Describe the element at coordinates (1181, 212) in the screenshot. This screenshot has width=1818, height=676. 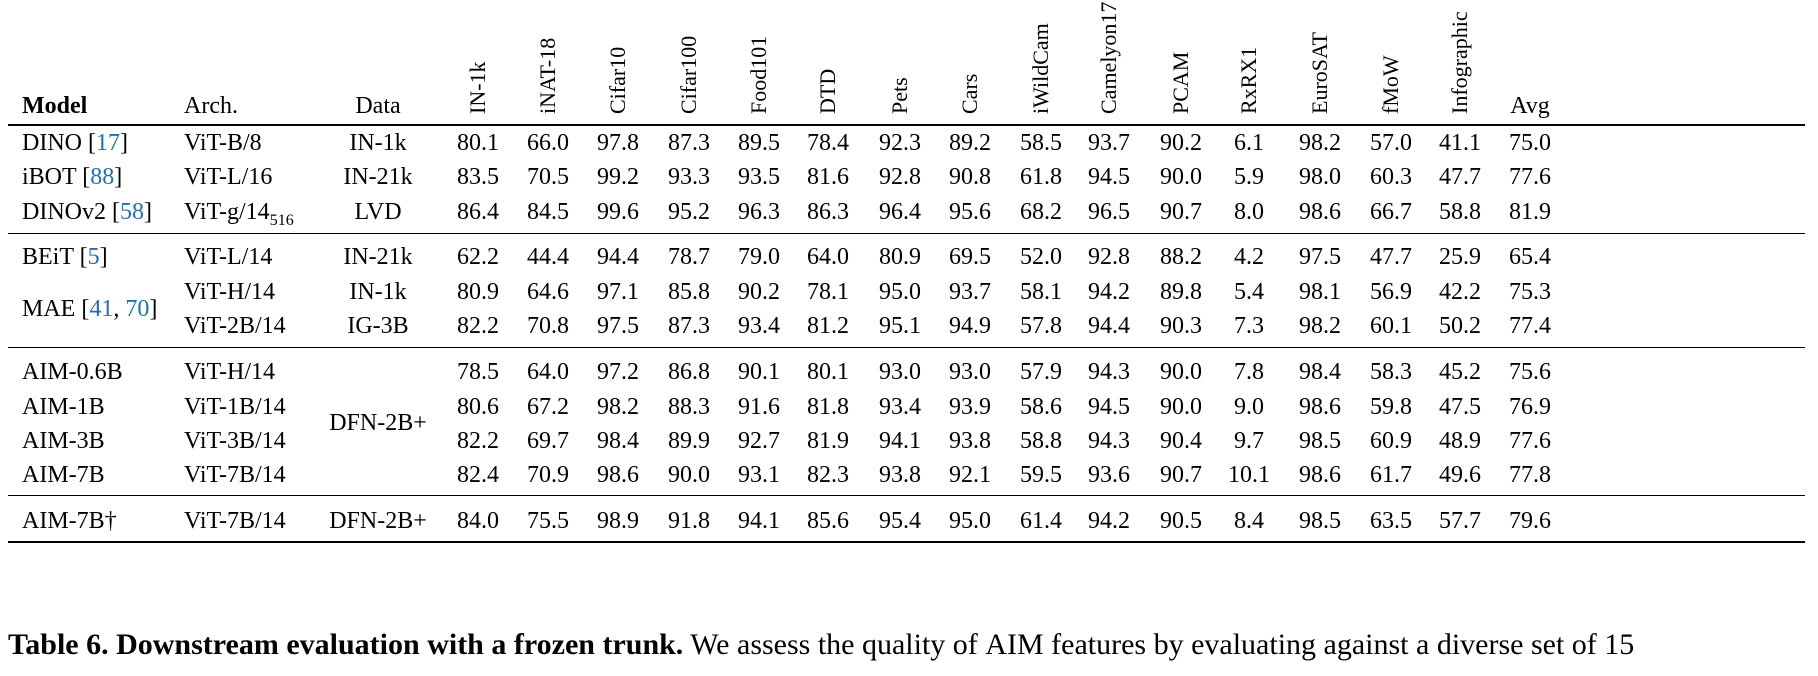
I see `value-cell: 90.7` at that location.